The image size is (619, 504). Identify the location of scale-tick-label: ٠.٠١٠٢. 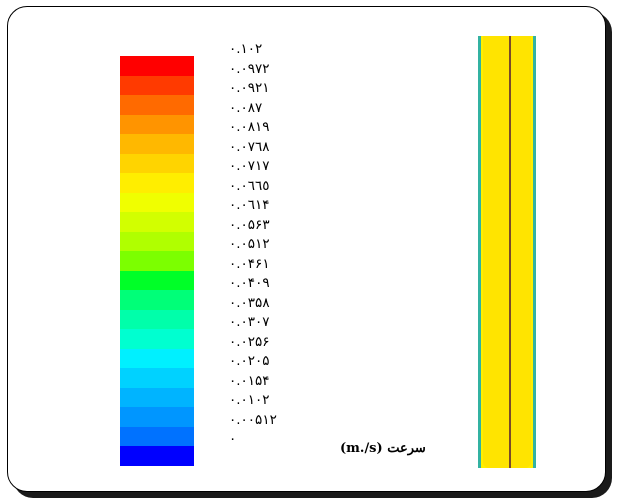
(249, 400).